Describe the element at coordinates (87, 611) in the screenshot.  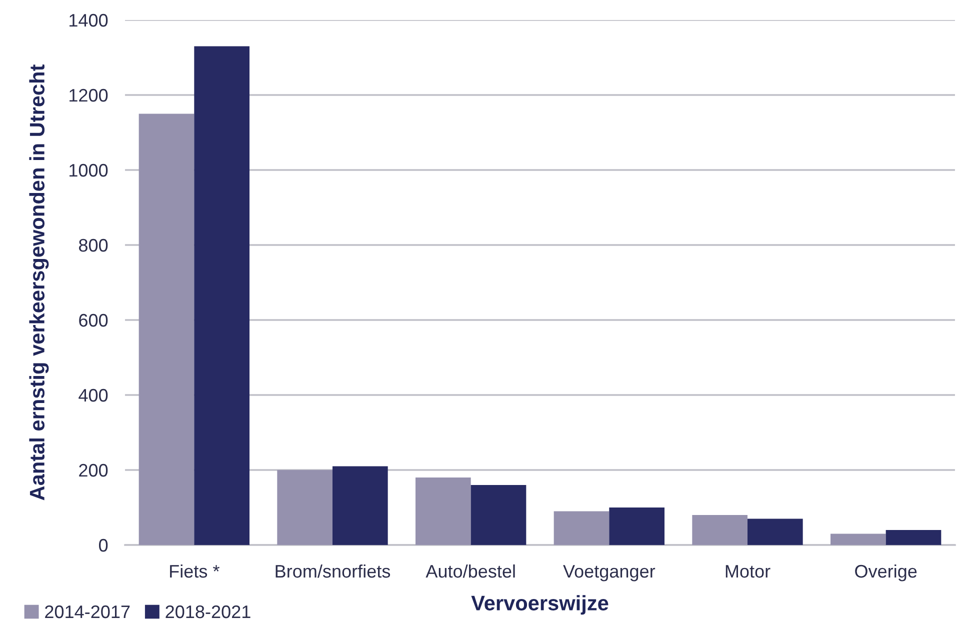
I see `legend-label: 2014-2017` at that location.